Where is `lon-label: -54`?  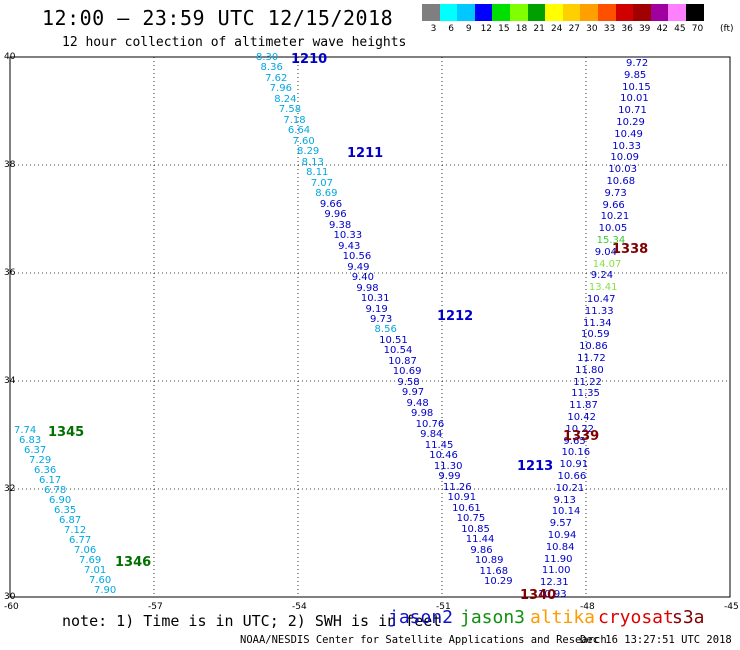
lon-label: -54 is located at coordinates (299, 607).